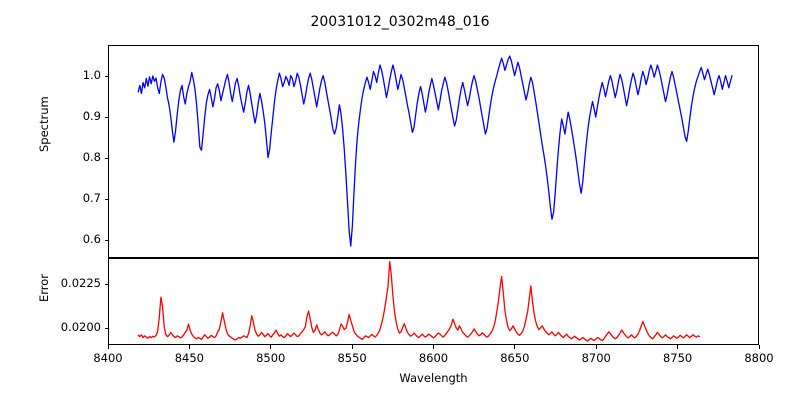  I want to click on x-tick-label-8800: 8800, so click(759, 358).